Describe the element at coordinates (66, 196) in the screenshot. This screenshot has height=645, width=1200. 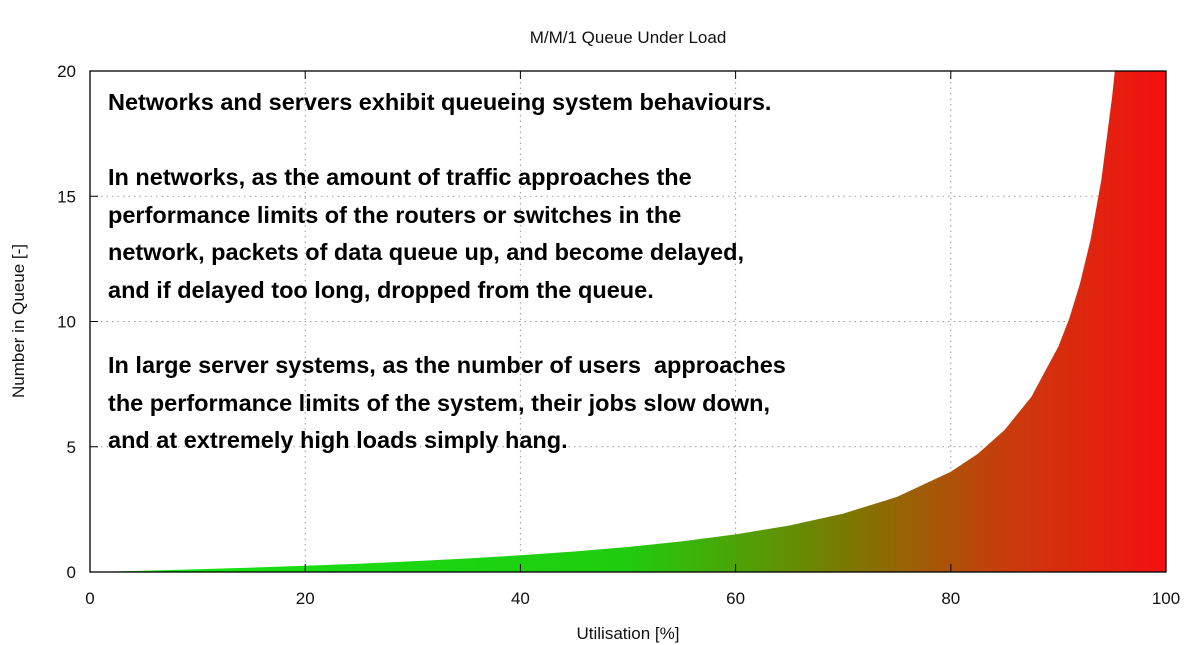
I see `y-tick-label: 15` at that location.